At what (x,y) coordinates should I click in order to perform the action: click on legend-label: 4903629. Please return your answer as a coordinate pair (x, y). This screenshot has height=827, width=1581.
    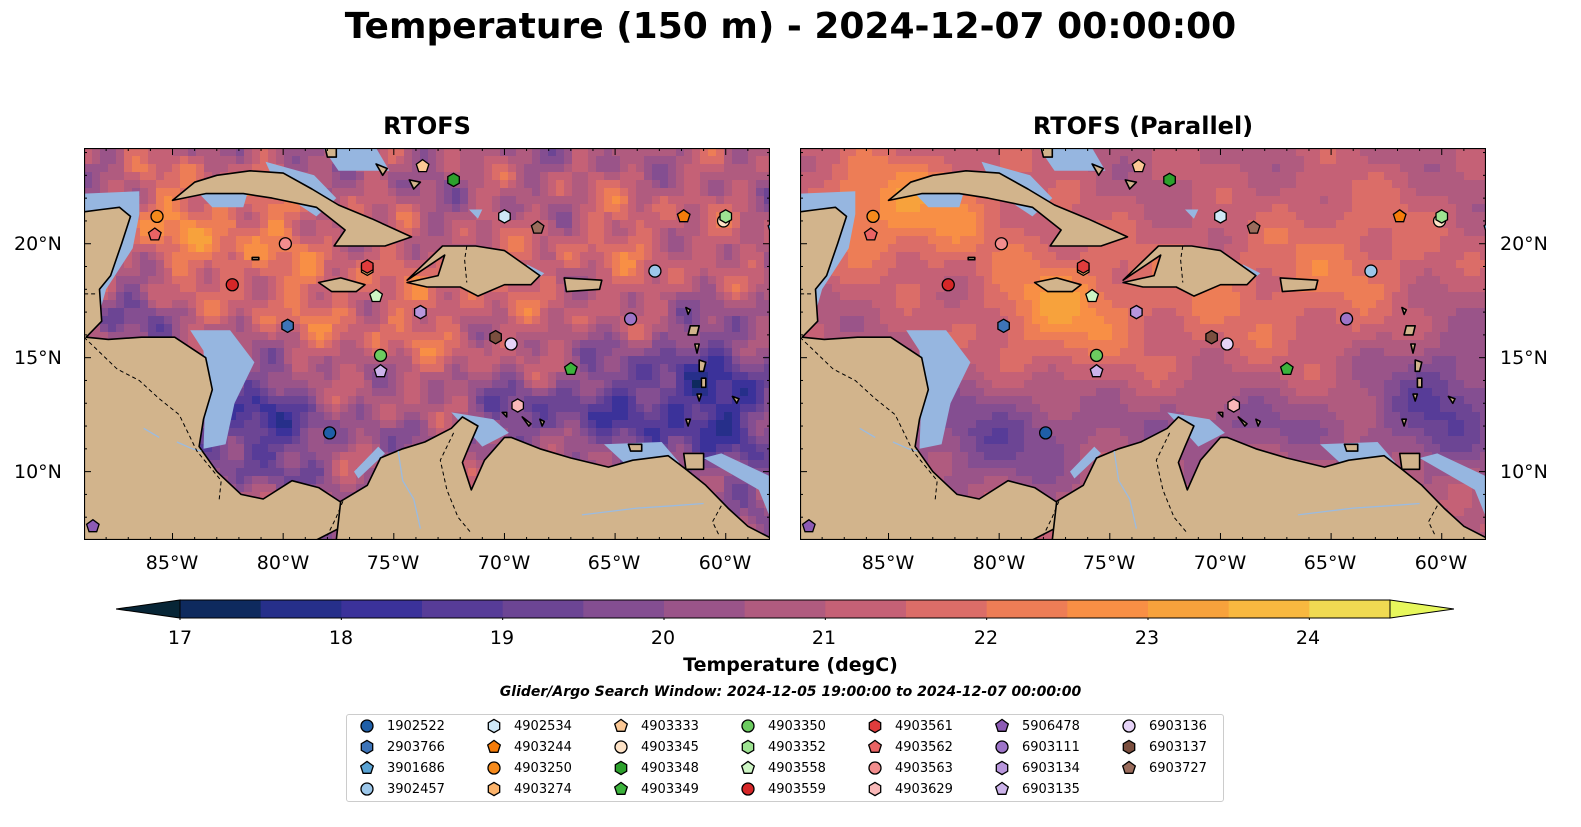
    Looking at the image, I should click on (924, 789).